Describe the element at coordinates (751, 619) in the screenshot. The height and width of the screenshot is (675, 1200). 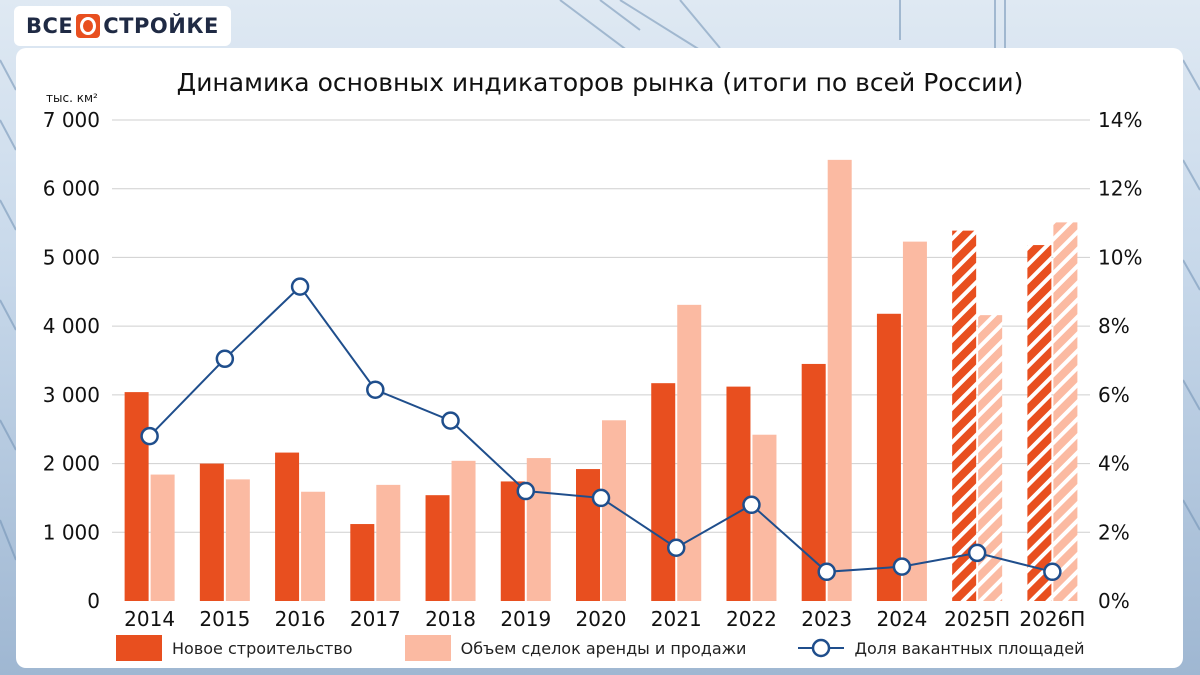
I see `x-tick-label: 2022` at that location.